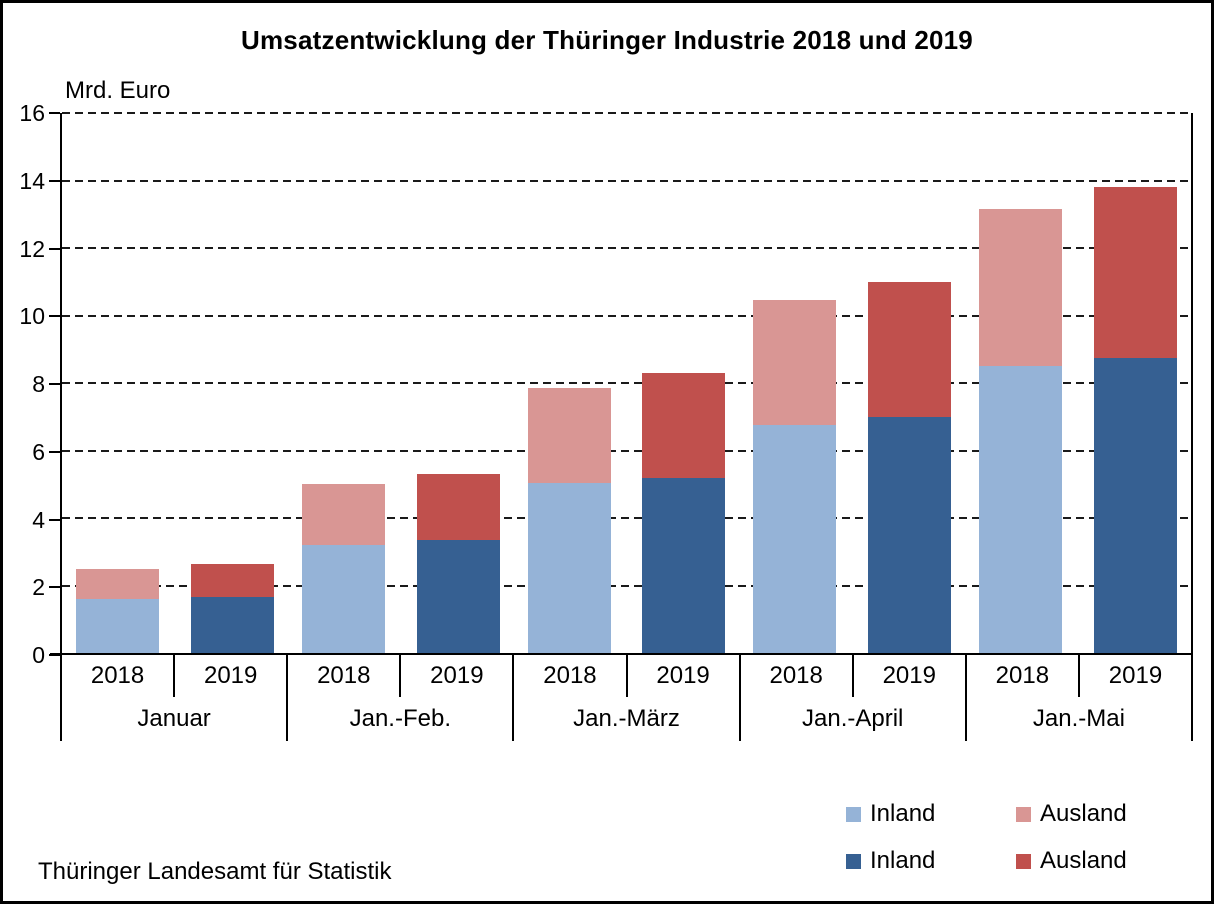  I want to click on bar-2018-Jan.-Feb., so click(343, 383).